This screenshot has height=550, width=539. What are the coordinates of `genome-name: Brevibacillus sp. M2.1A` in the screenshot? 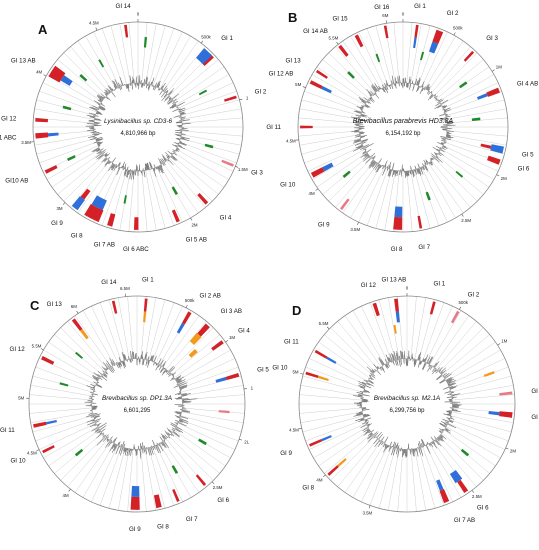 It's located at (407, 398).